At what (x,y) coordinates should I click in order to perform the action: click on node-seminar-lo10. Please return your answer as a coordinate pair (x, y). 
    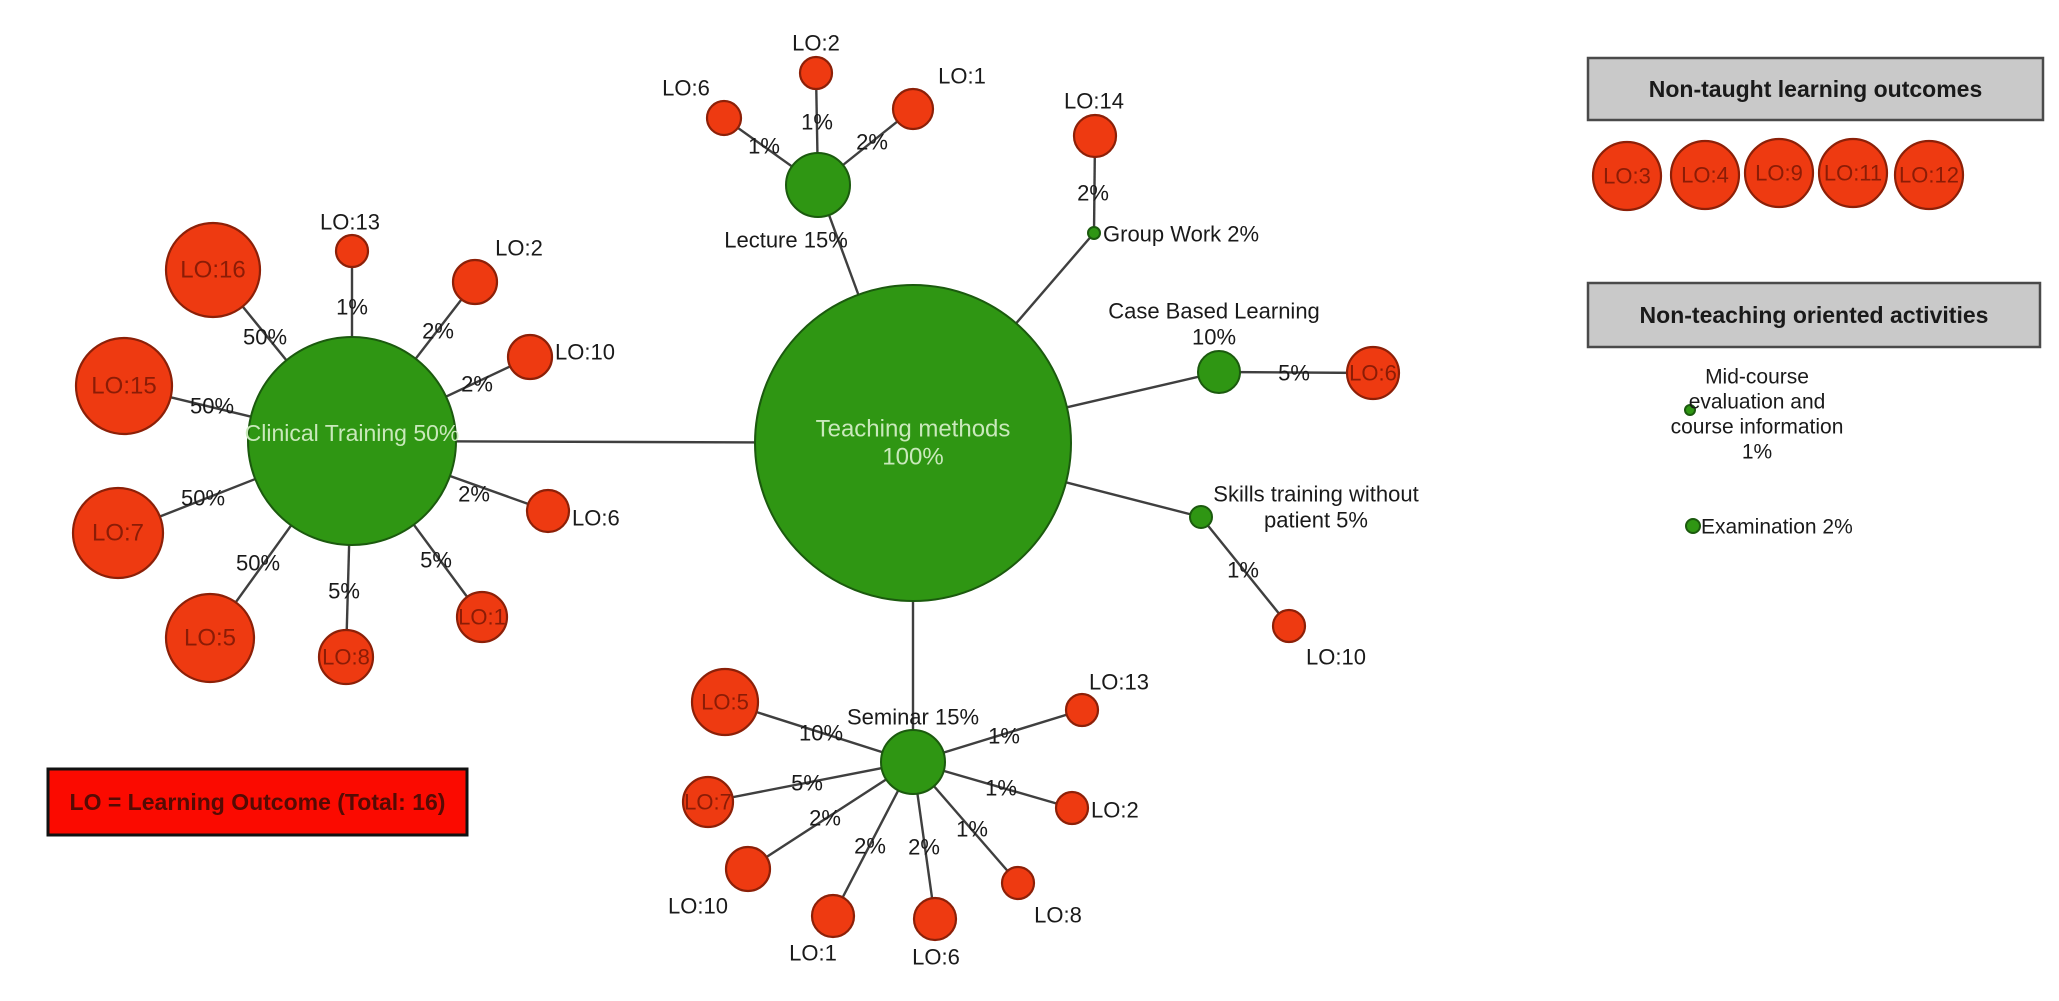
    Looking at the image, I should click on (748, 869).